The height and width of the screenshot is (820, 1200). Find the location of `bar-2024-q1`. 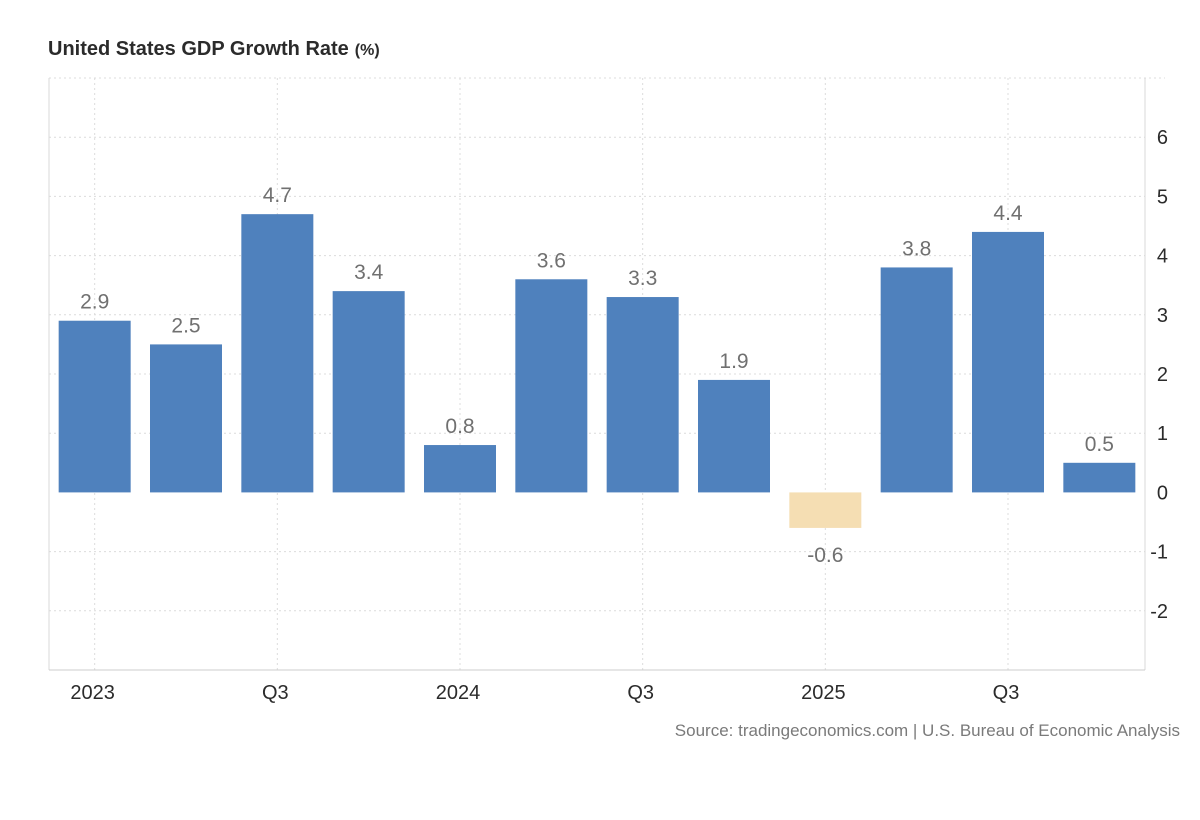

bar-2024-q1 is located at coordinates (460, 469).